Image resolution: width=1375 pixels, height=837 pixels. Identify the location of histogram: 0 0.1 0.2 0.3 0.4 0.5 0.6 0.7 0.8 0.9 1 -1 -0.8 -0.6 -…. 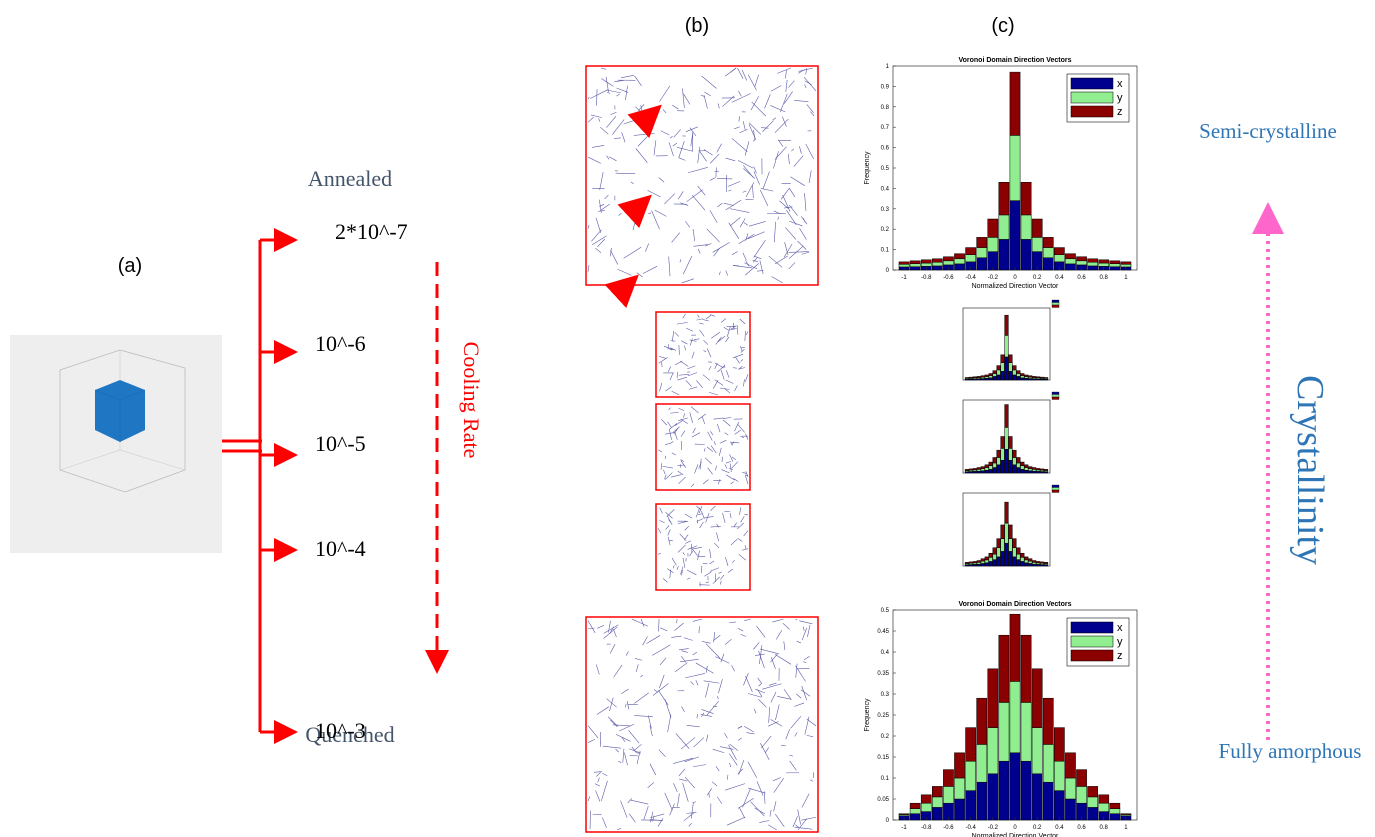
(1001, 173).